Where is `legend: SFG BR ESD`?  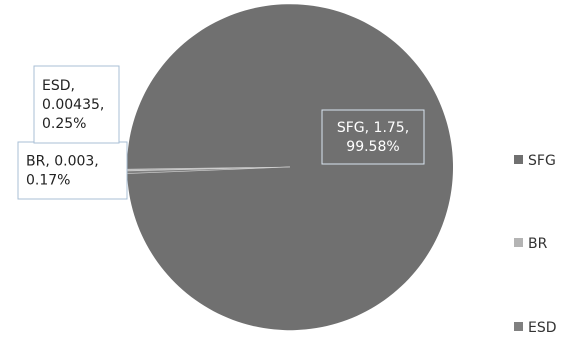 legend: SFG BR ESD is located at coordinates (535, 244).